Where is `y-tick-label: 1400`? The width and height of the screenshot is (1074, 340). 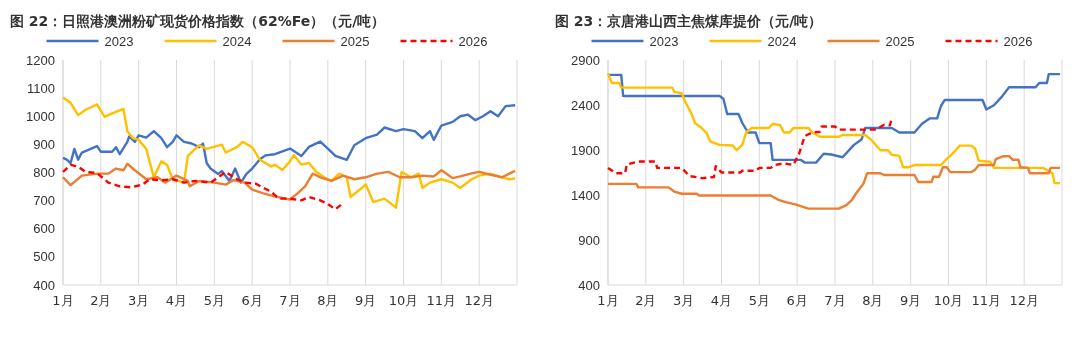
y-tick-label: 1400 is located at coordinates (585, 195).